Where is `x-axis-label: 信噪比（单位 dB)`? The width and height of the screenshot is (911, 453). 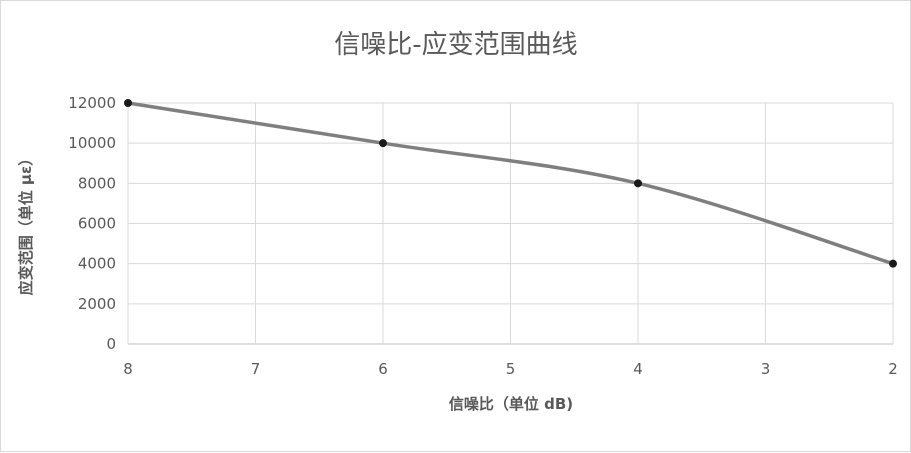
x-axis-label: 信噪比（单位 dB) is located at coordinates (511, 404).